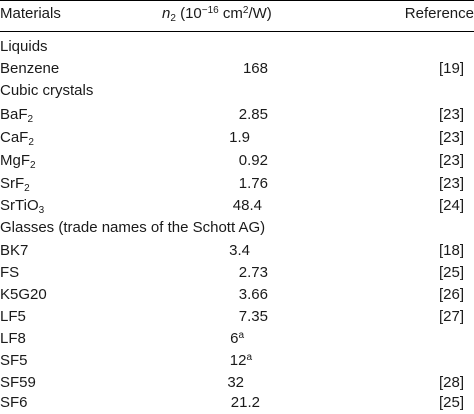 The width and height of the screenshot is (474, 414). I want to click on reference: [28], so click(451, 382).